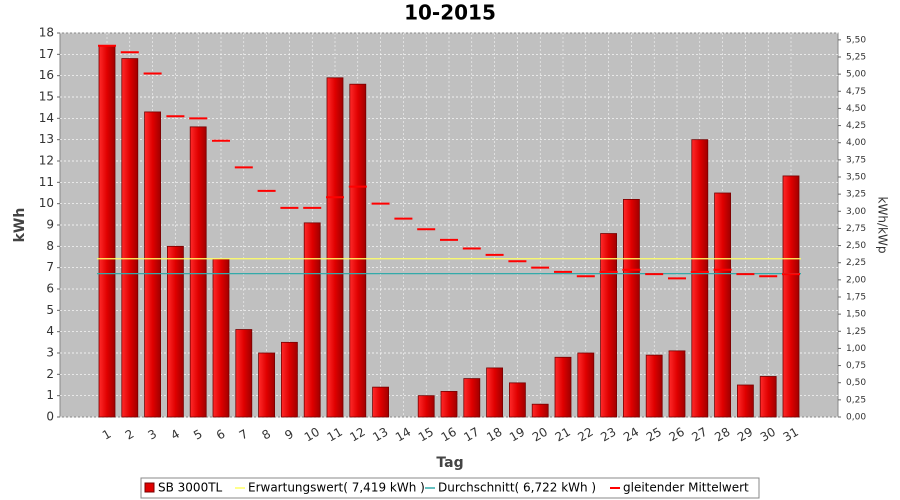  Describe the element at coordinates (380, 435) in the screenshot. I see `x-tick-label: 13` at that location.